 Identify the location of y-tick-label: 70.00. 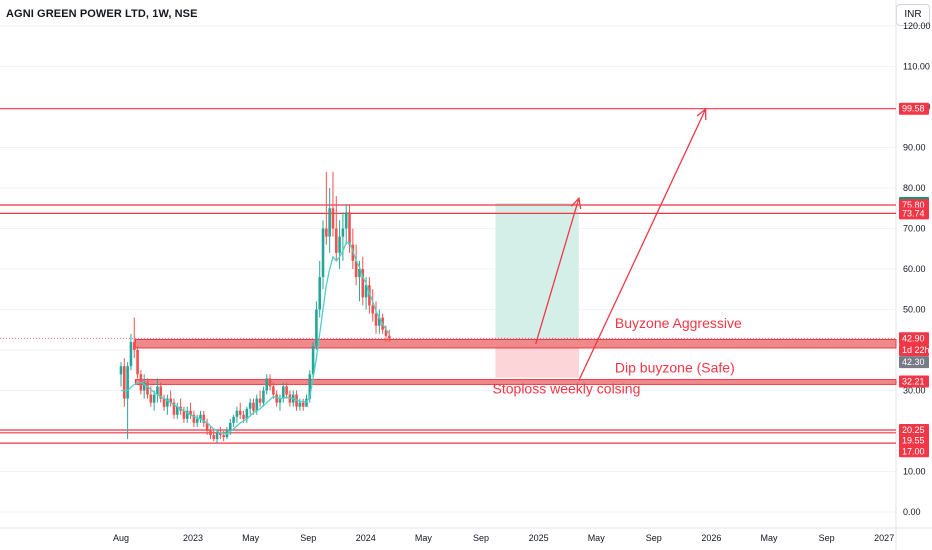
(914, 229).